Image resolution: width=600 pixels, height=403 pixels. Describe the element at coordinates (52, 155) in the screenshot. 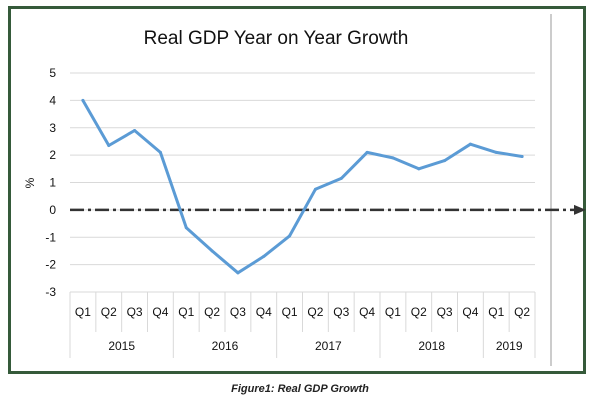

I see `y-tick-label: 2` at that location.